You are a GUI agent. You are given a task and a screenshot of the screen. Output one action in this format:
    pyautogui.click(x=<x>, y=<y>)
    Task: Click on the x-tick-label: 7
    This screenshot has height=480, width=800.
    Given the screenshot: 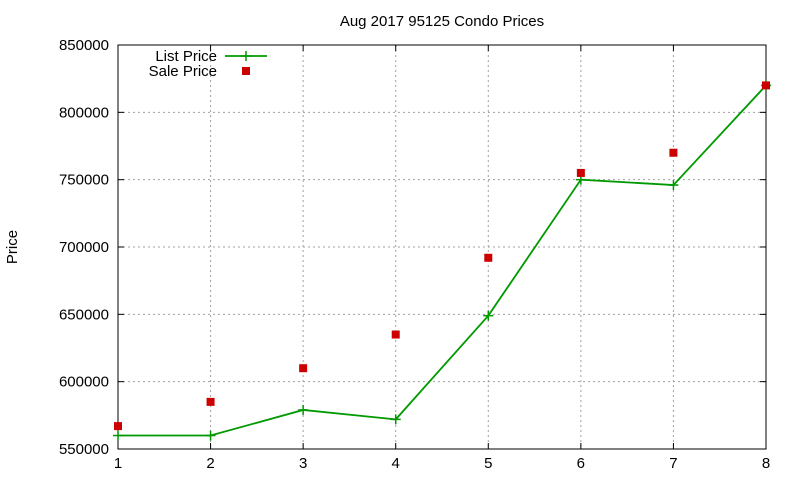 What is the action you would take?
    pyautogui.click(x=673, y=463)
    